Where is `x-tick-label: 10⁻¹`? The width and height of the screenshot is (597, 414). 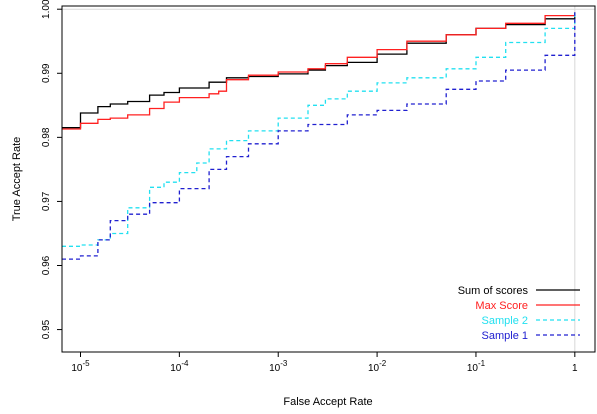 x-tick-label: 10⁻¹ is located at coordinates (476, 366).